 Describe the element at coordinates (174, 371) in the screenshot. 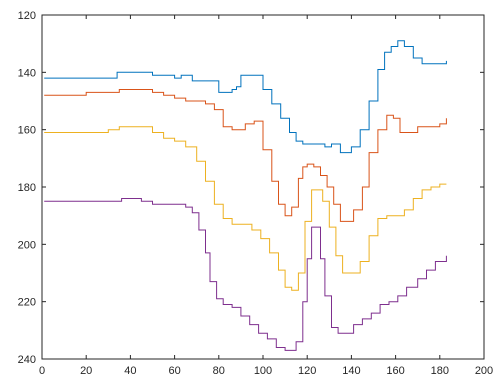

I see `x-tick-label: 60` at that location.